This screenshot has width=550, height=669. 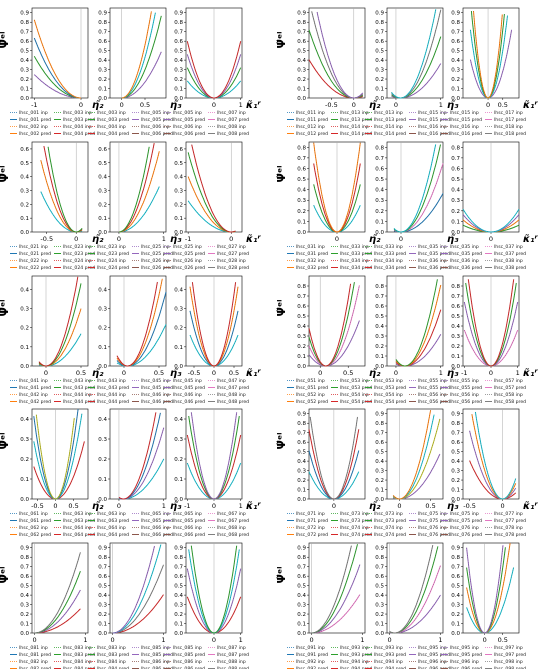 I want to click on legend-label: lhsc_042 inp, so click(x=33, y=395).